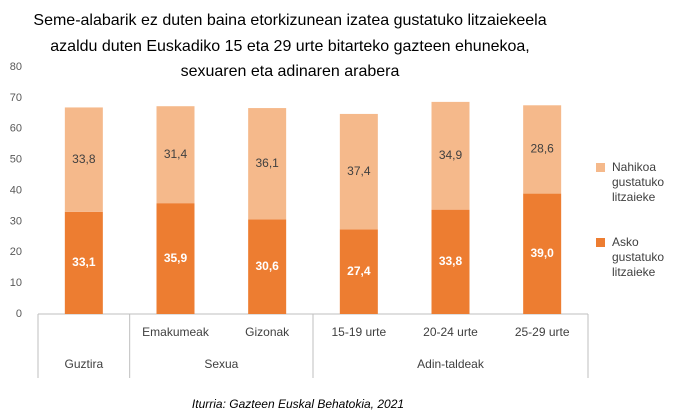 Image resolution: width=697 pixels, height=418 pixels. I want to click on value-label: 35,9, so click(176, 258).